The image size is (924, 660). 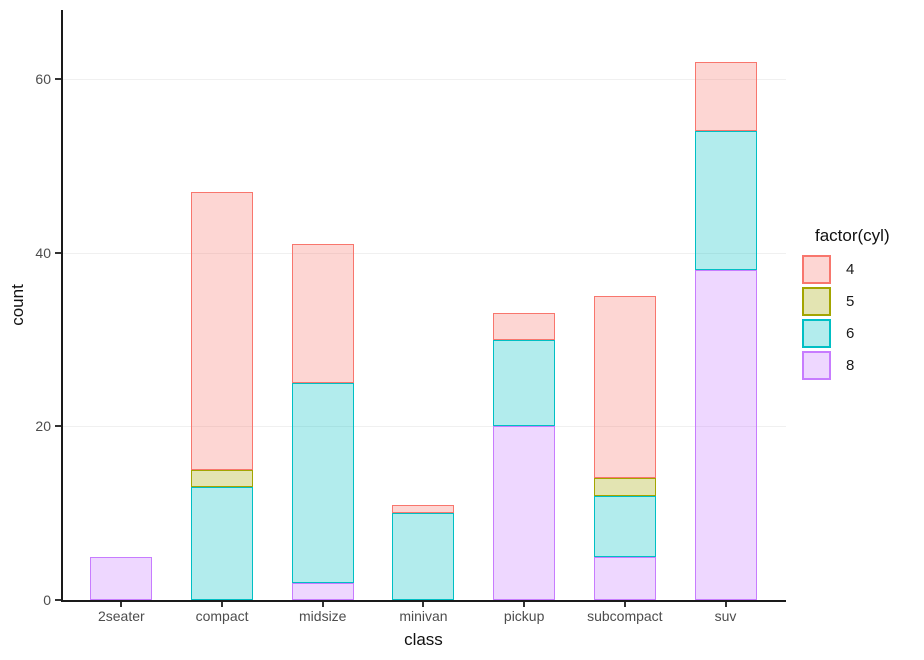 What do you see at coordinates (424, 427) in the screenshot?
I see `grid-line-y20` at bounding box center [424, 427].